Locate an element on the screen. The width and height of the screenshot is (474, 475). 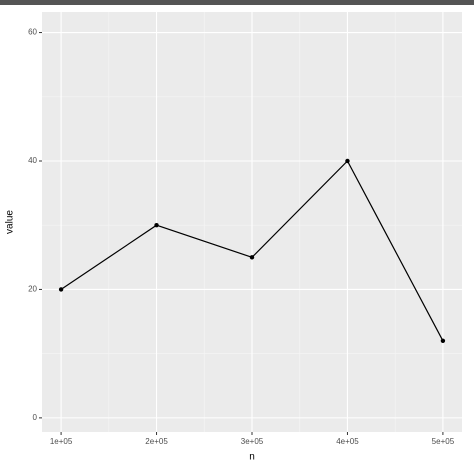
x-axis-label: n is located at coordinates (252, 457).